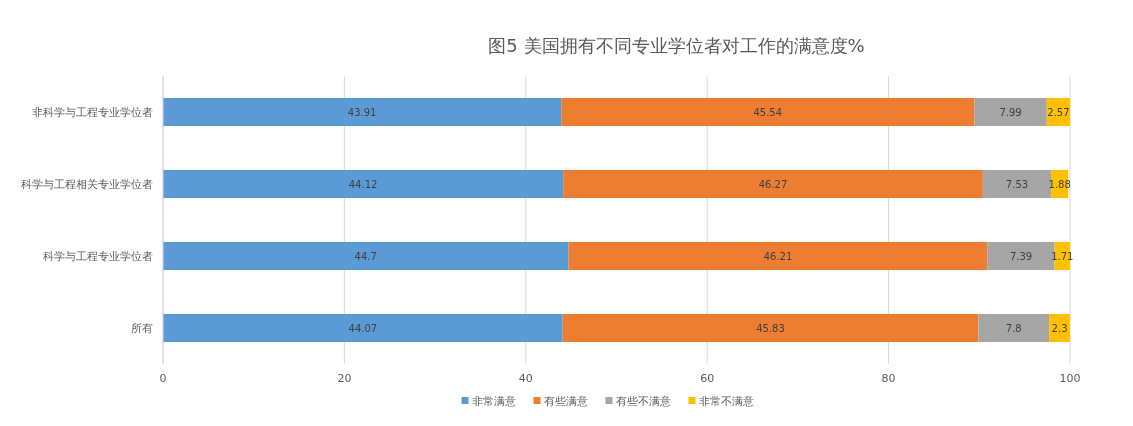 This screenshot has height=426, width=1133. What do you see at coordinates (344, 378) in the screenshot?
I see `x-tick-label: 20` at bounding box center [344, 378].